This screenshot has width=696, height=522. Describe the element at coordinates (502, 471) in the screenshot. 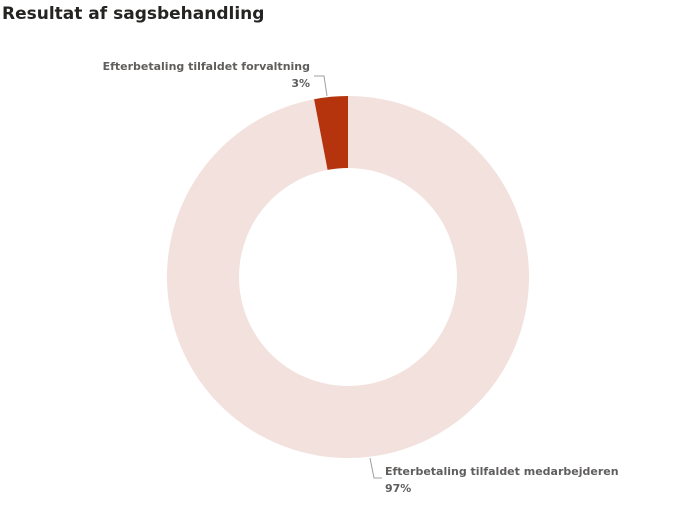

I see `data-label-category: Efterbetaling tilfaldet medarbejderen` at that location.